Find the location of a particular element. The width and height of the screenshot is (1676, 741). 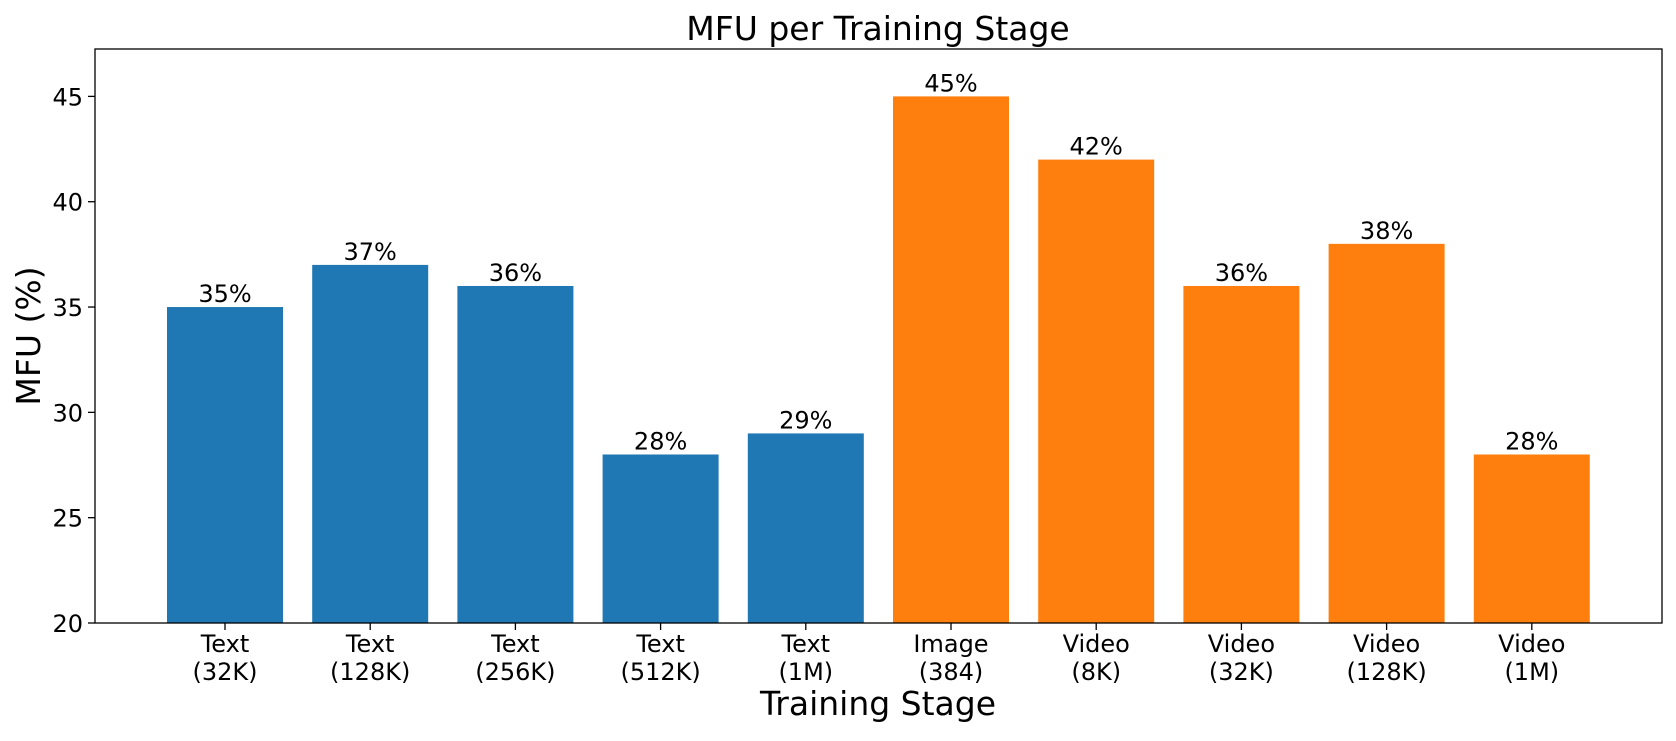

data-label-0: 35% is located at coordinates (224, 294).